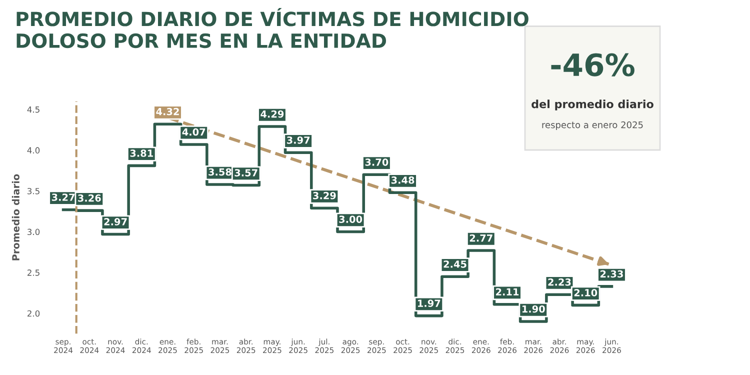  I want to click on y-tick-label: 4.5, so click(33, 109).